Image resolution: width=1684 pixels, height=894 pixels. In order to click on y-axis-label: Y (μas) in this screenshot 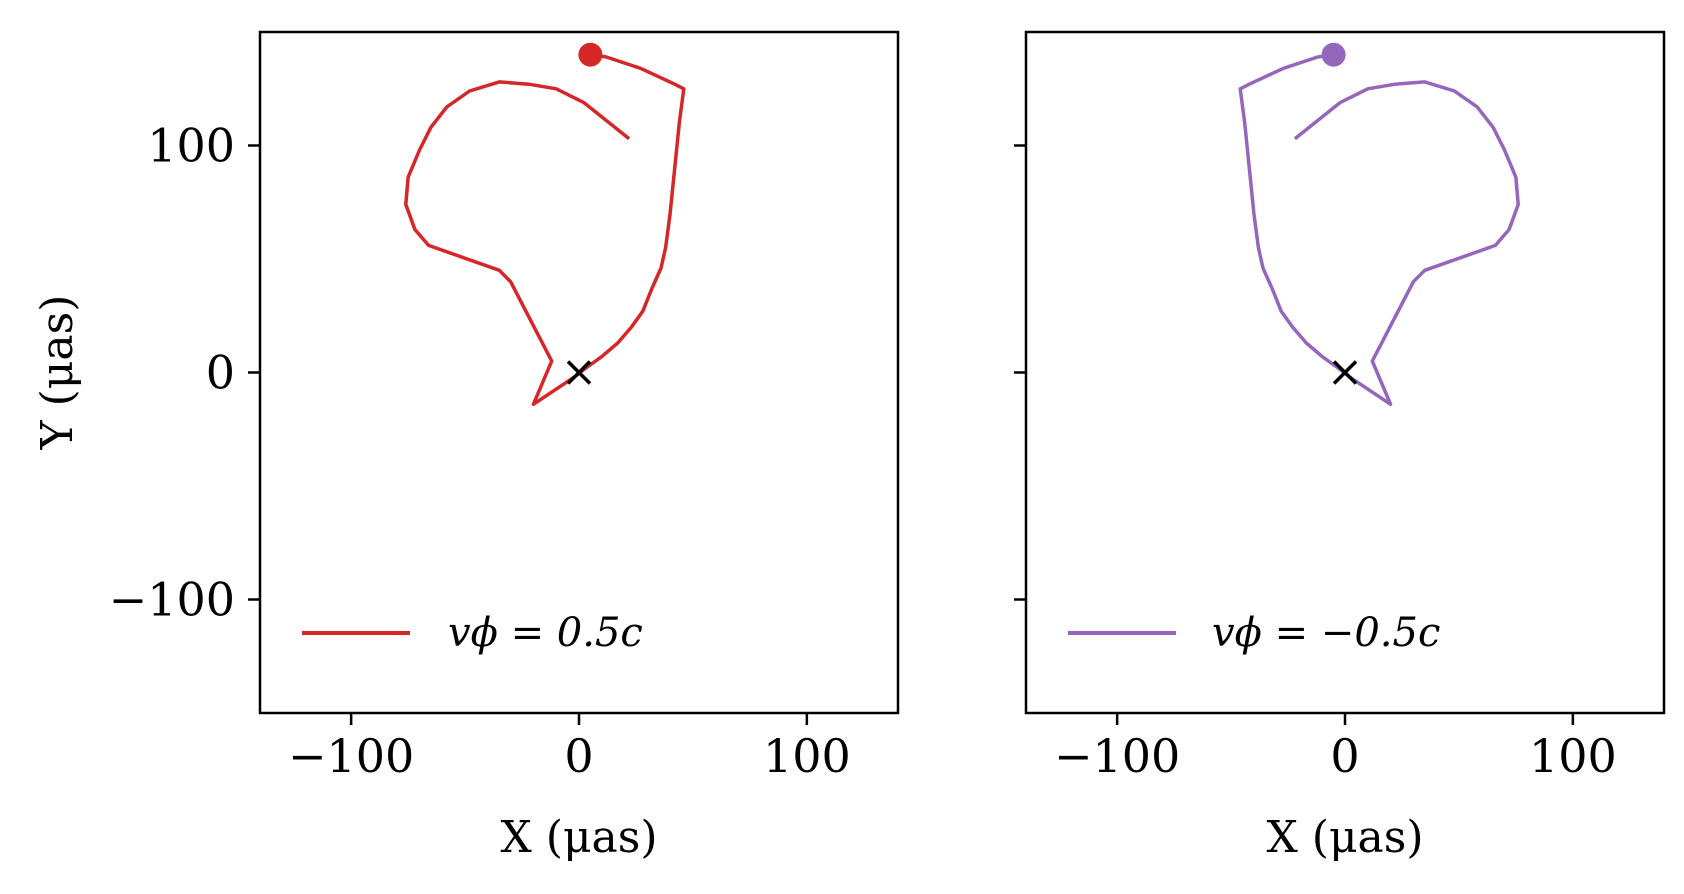, I will do `click(57, 373)`.